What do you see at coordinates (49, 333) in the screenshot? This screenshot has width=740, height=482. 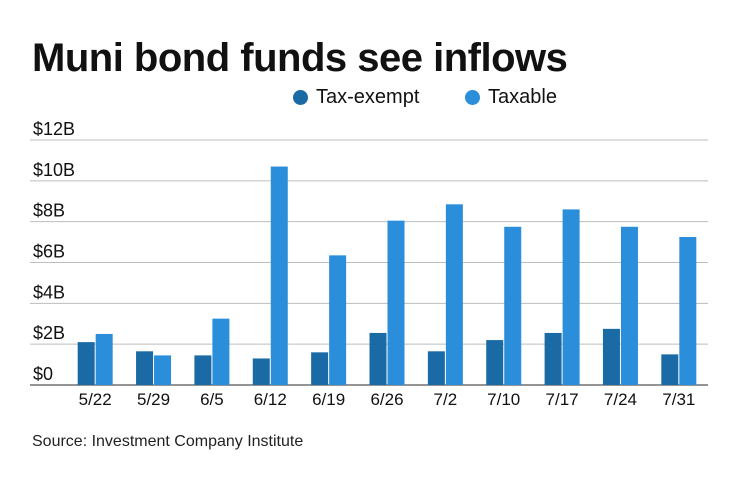 I see `y-tick-label: $2B` at bounding box center [49, 333].